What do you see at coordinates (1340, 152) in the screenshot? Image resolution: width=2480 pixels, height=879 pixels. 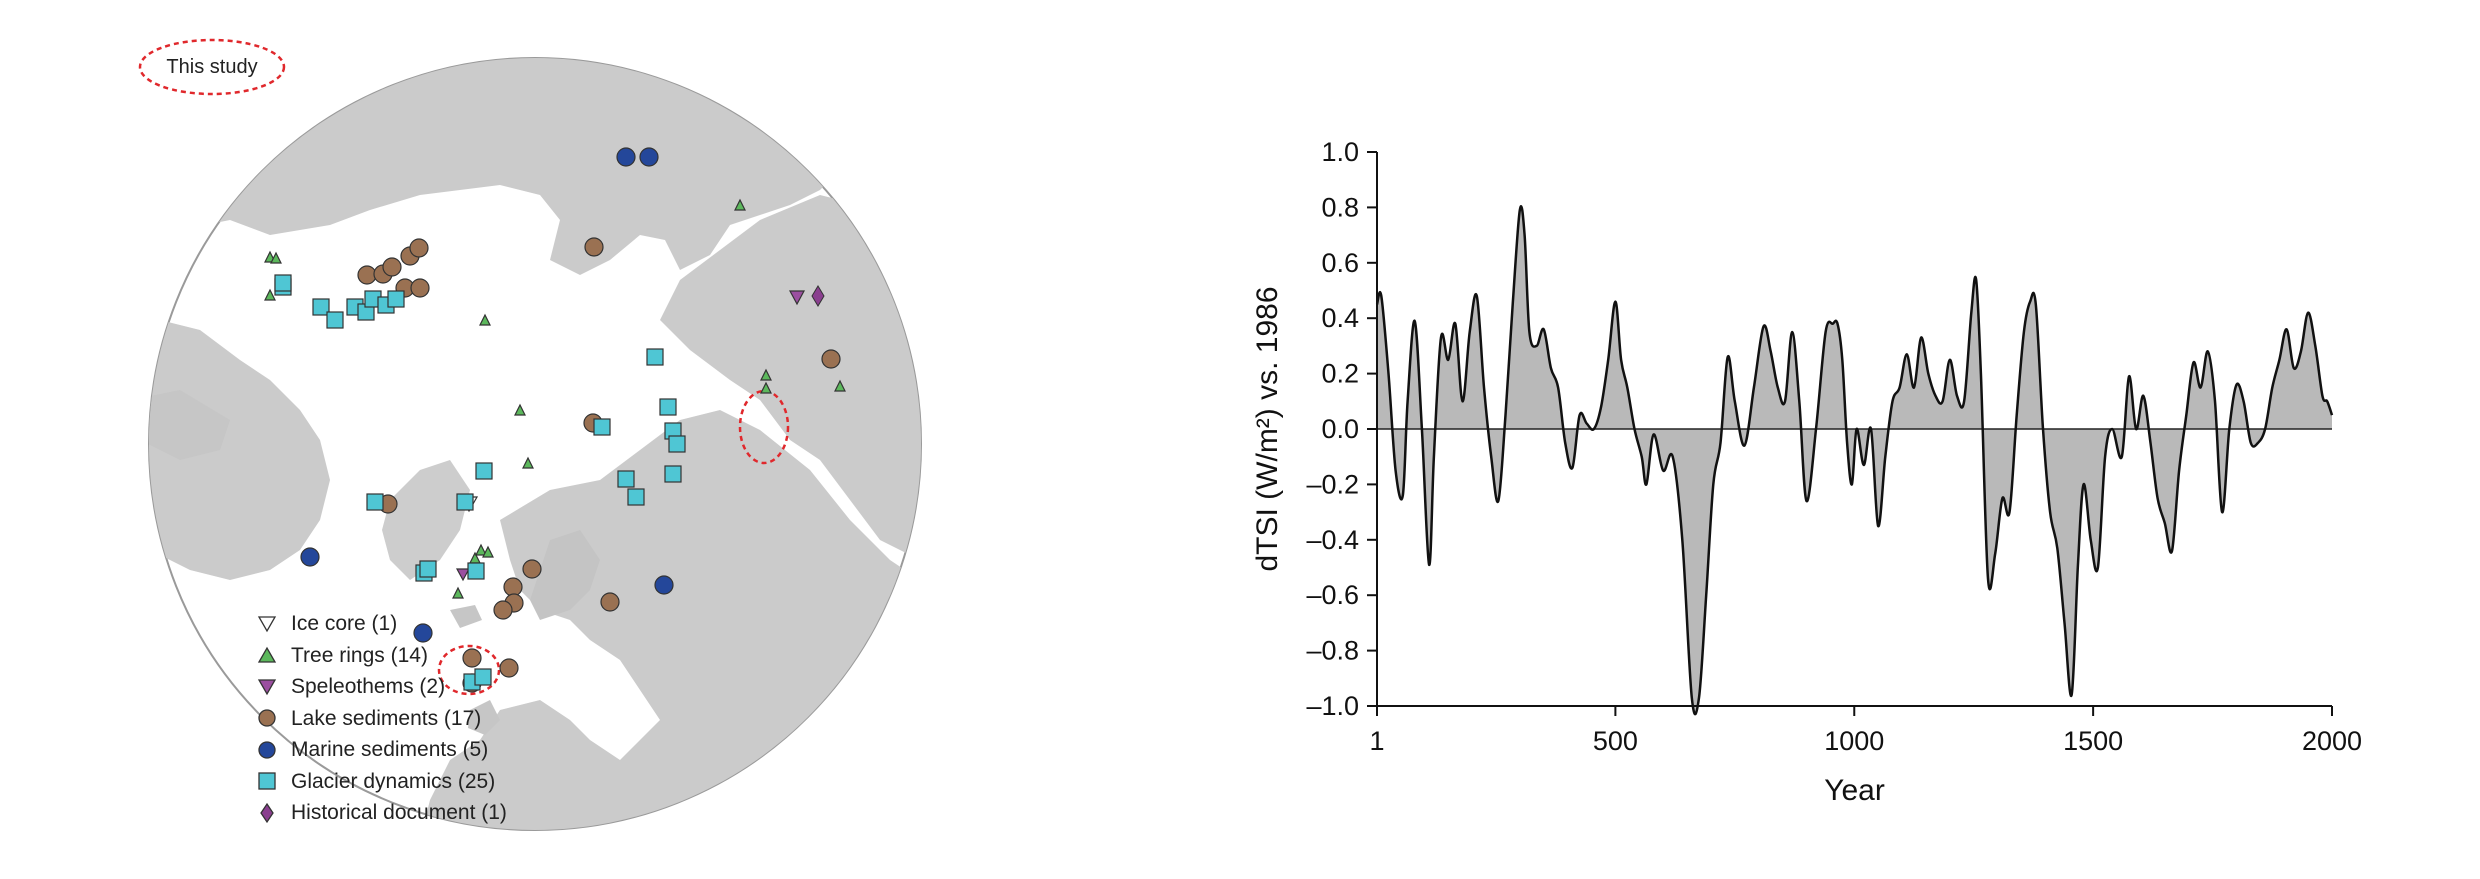 I see `y-tick-label: 1.0` at bounding box center [1340, 152].